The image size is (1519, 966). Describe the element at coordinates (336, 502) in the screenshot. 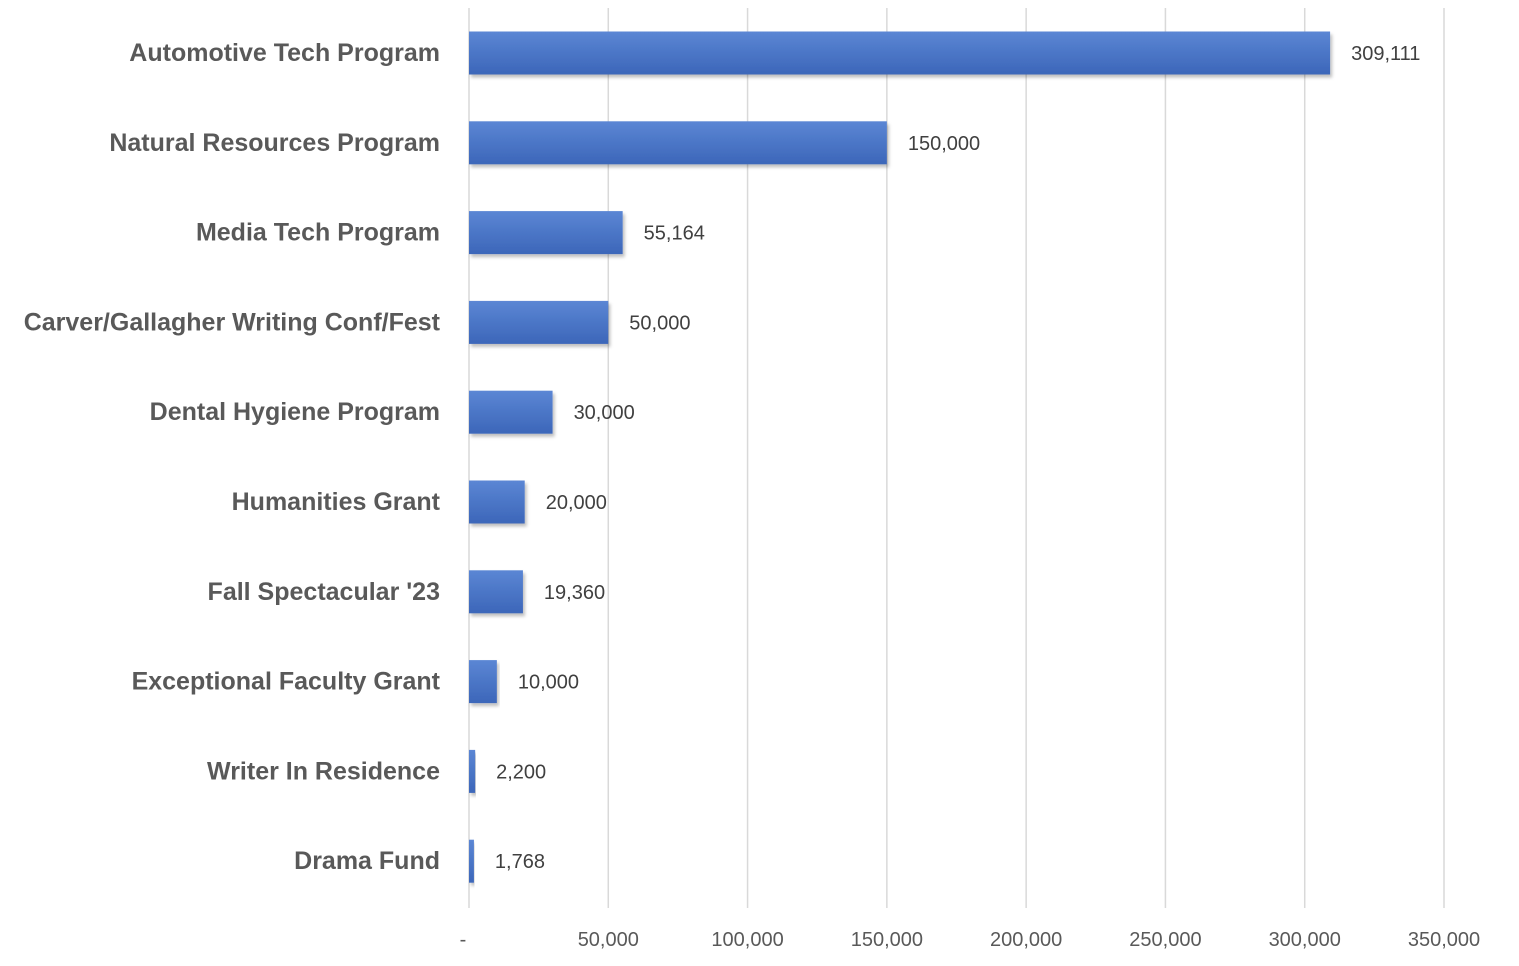

I see `category-label: Humanities Grant` at that location.